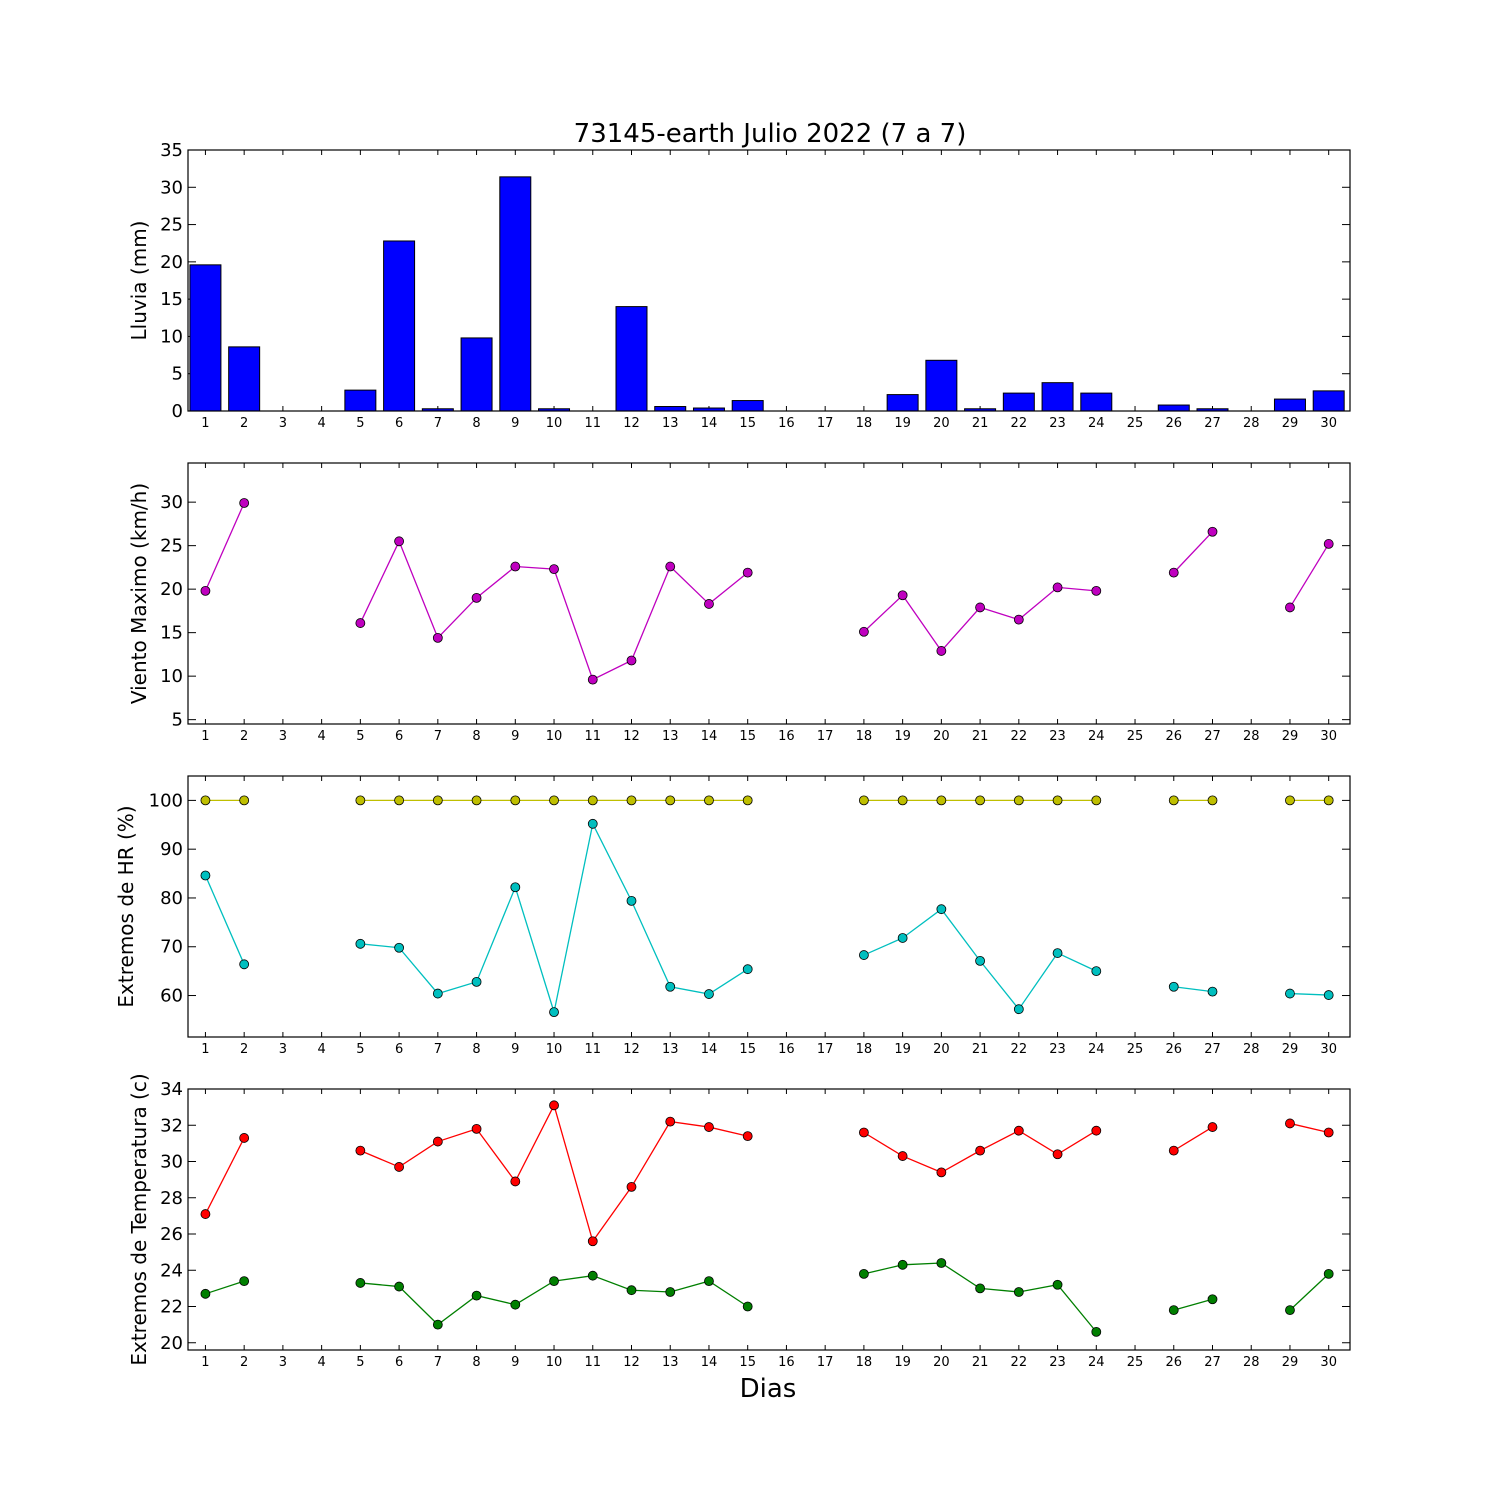 The image size is (1500, 1500). What do you see at coordinates (139, 1219) in the screenshot?
I see `y-axis-label: Extremos de Temperatura (c)` at bounding box center [139, 1219].